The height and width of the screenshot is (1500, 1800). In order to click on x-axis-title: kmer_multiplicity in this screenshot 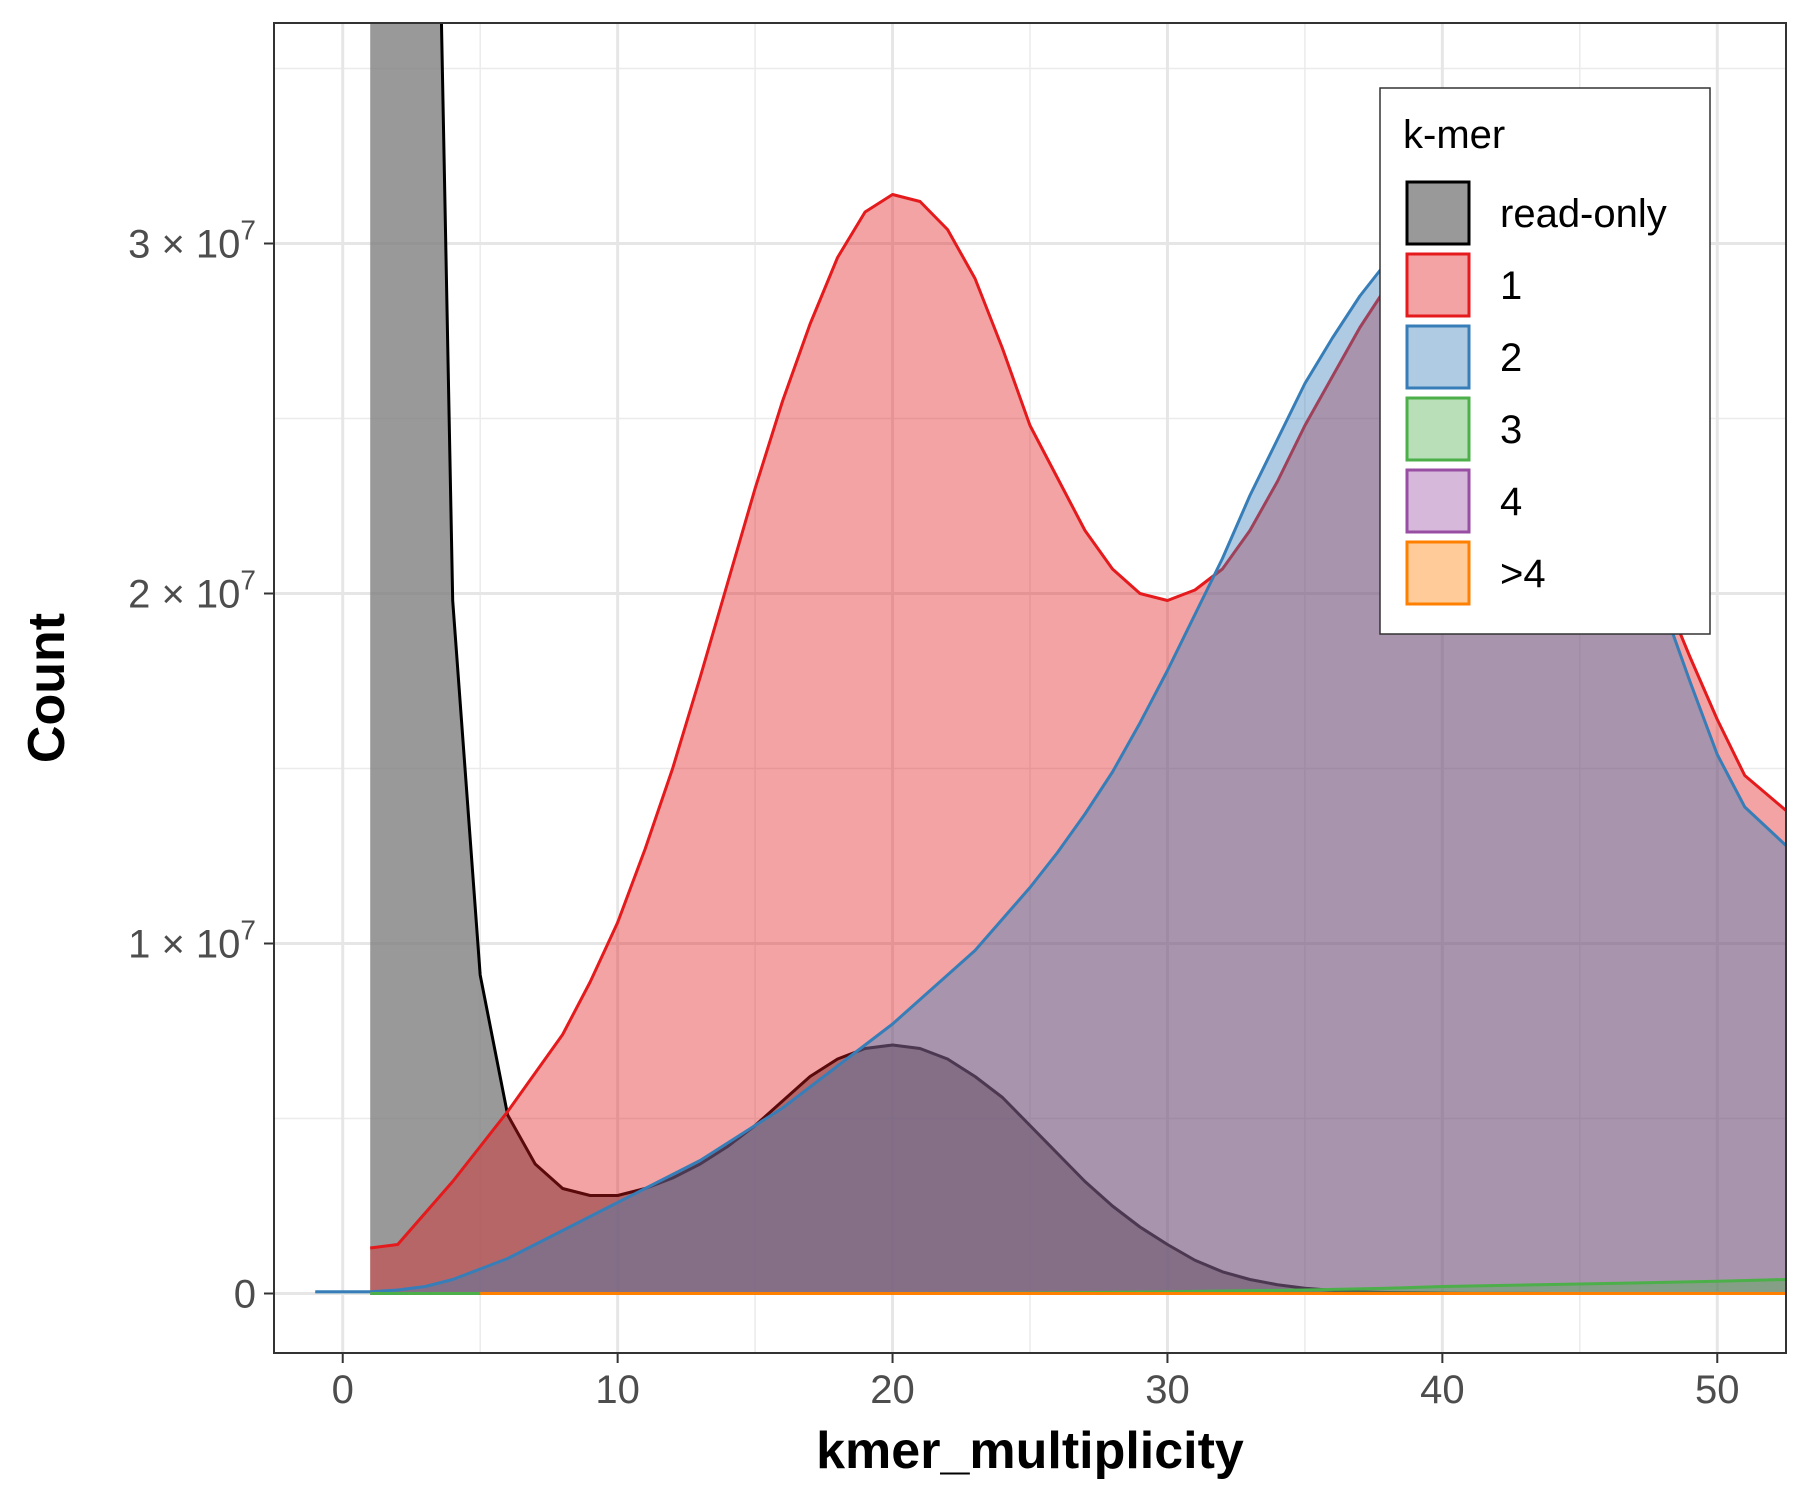, I will do `click(1030, 1451)`.